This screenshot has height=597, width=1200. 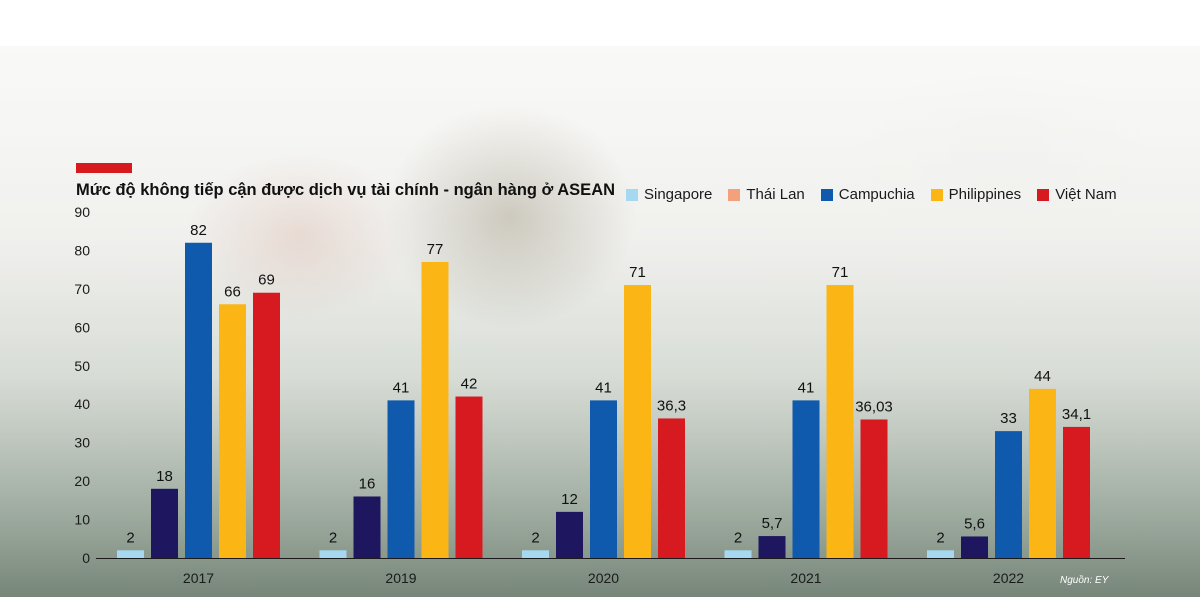 I want to click on y-tick-label: 20, so click(x=82, y=481).